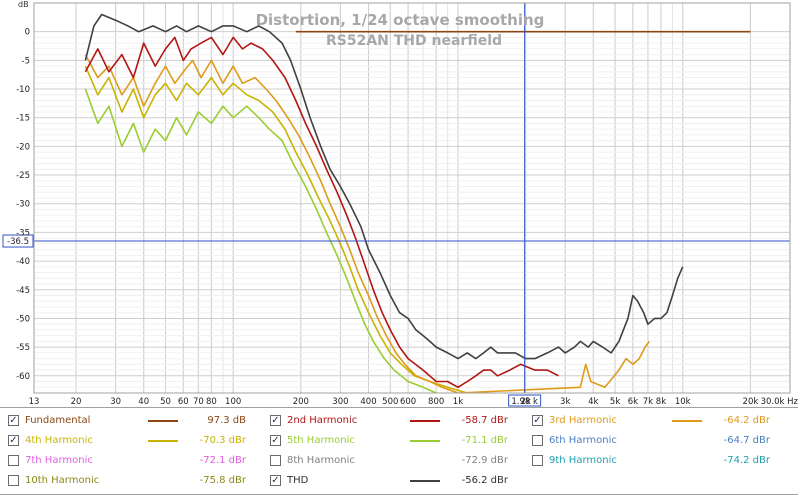 This screenshot has height=495, width=800. What do you see at coordinates (368, 402) in the screenshot?
I see `x-tick-label: 400` at bounding box center [368, 402].